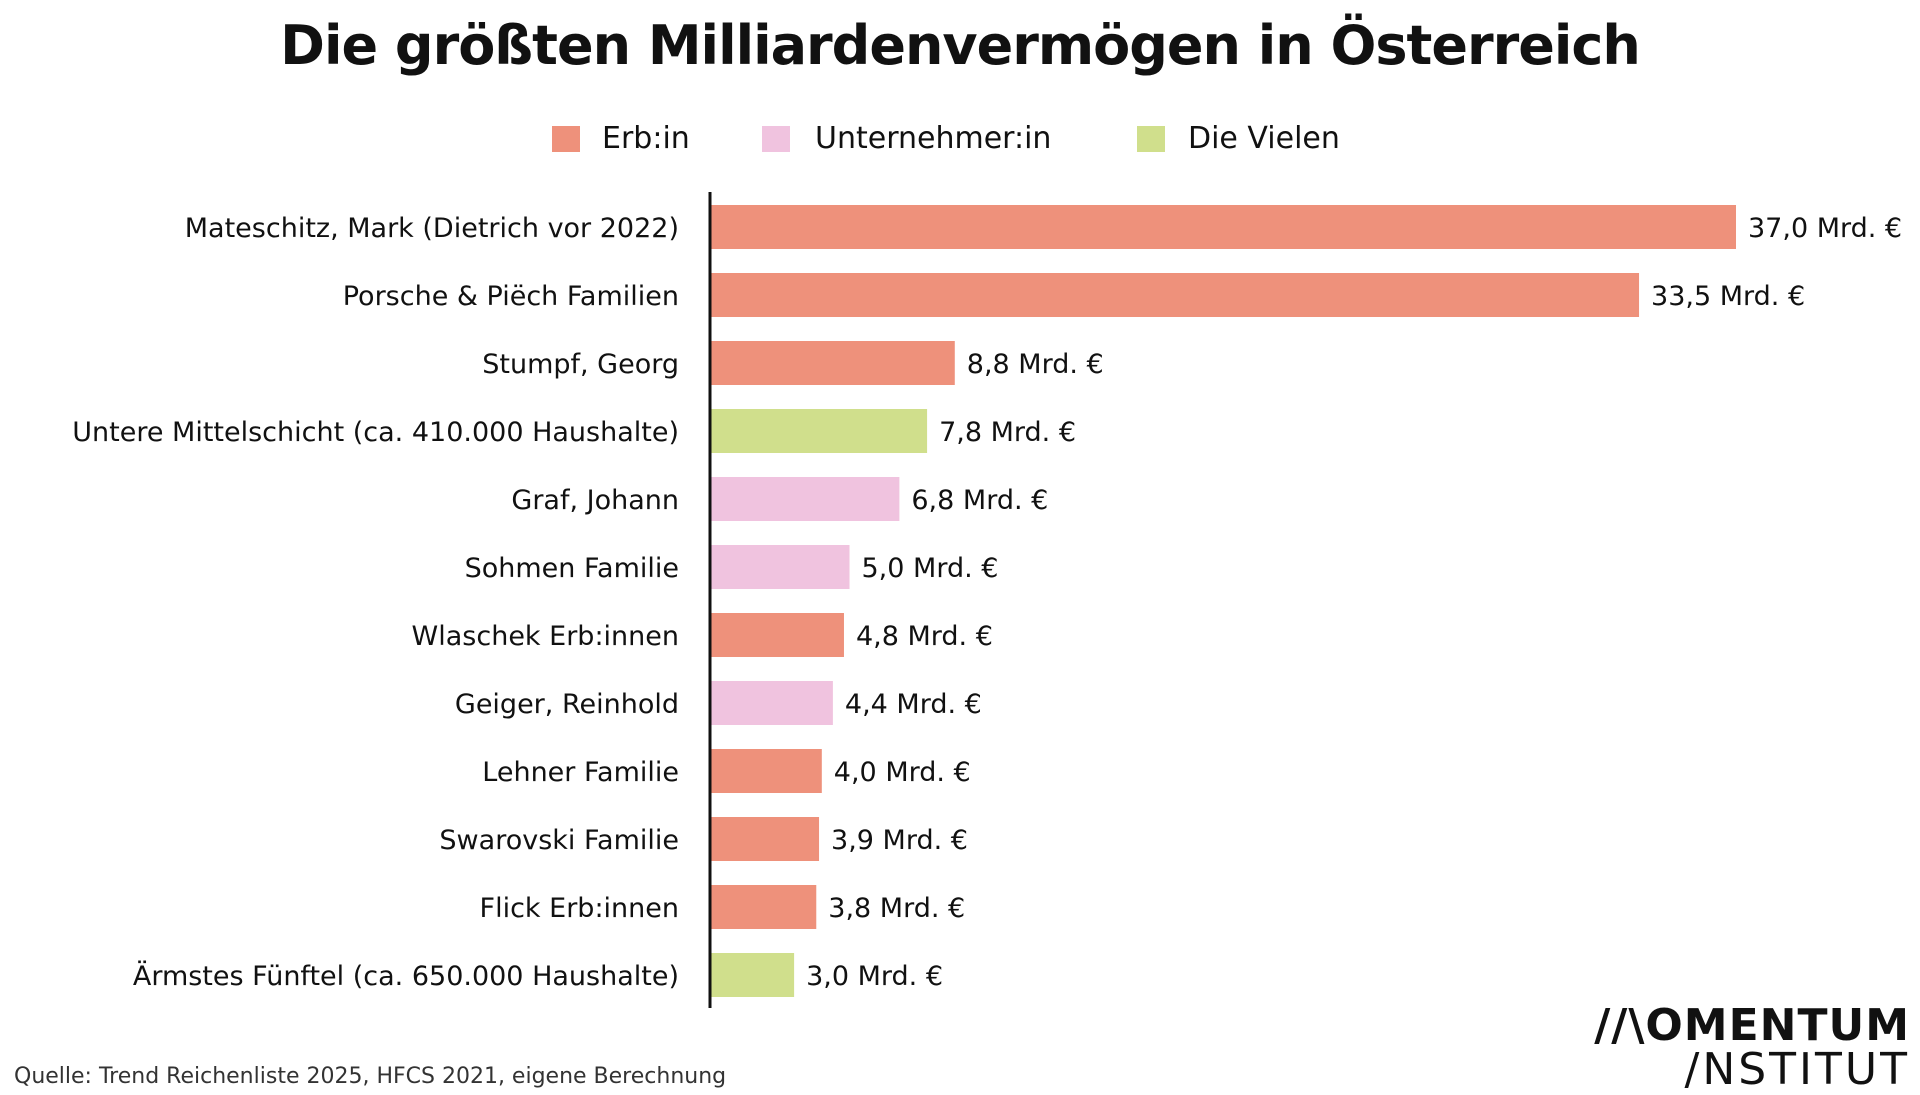 This screenshot has height=1095, width=1920. Describe the element at coordinates (874, 976) in the screenshot. I see `value-label-11: 3,0 Mrd. €` at that location.